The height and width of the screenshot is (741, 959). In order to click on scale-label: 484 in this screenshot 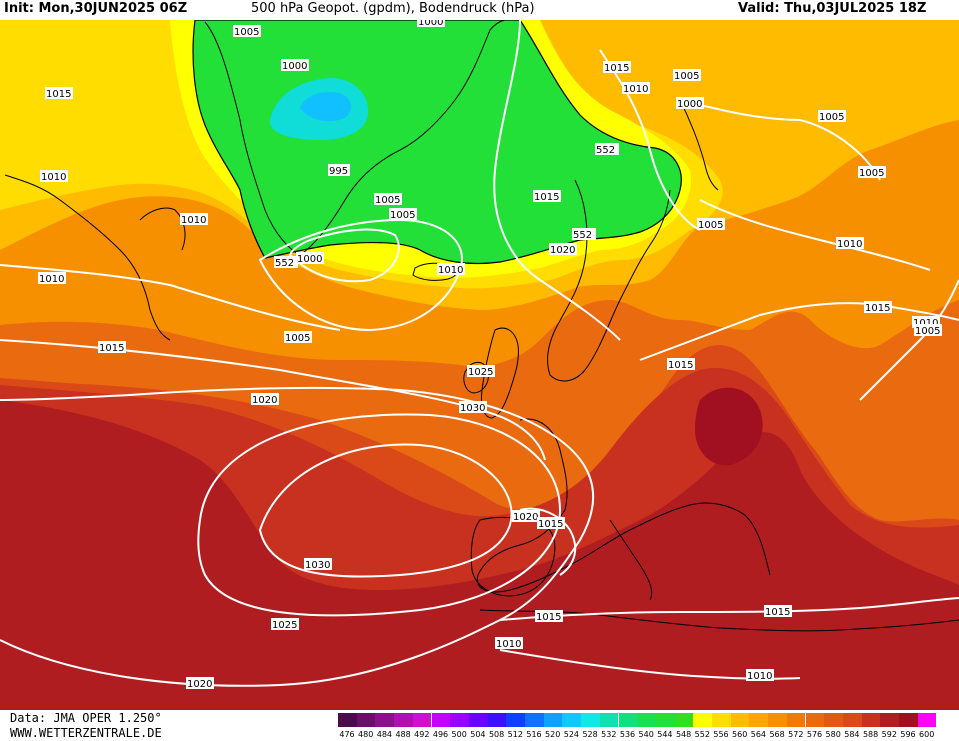, I will do `click(384, 734)`.